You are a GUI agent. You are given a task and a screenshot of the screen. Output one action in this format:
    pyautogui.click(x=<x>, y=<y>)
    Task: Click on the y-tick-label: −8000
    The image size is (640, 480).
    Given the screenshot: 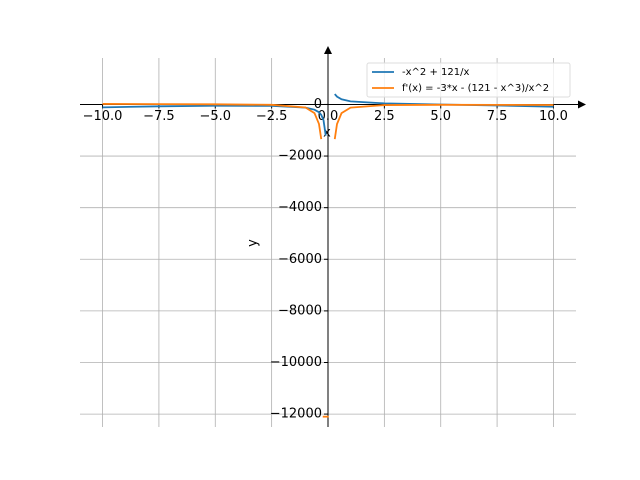 What is the action you would take?
    pyautogui.click(x=300, y=310)
    